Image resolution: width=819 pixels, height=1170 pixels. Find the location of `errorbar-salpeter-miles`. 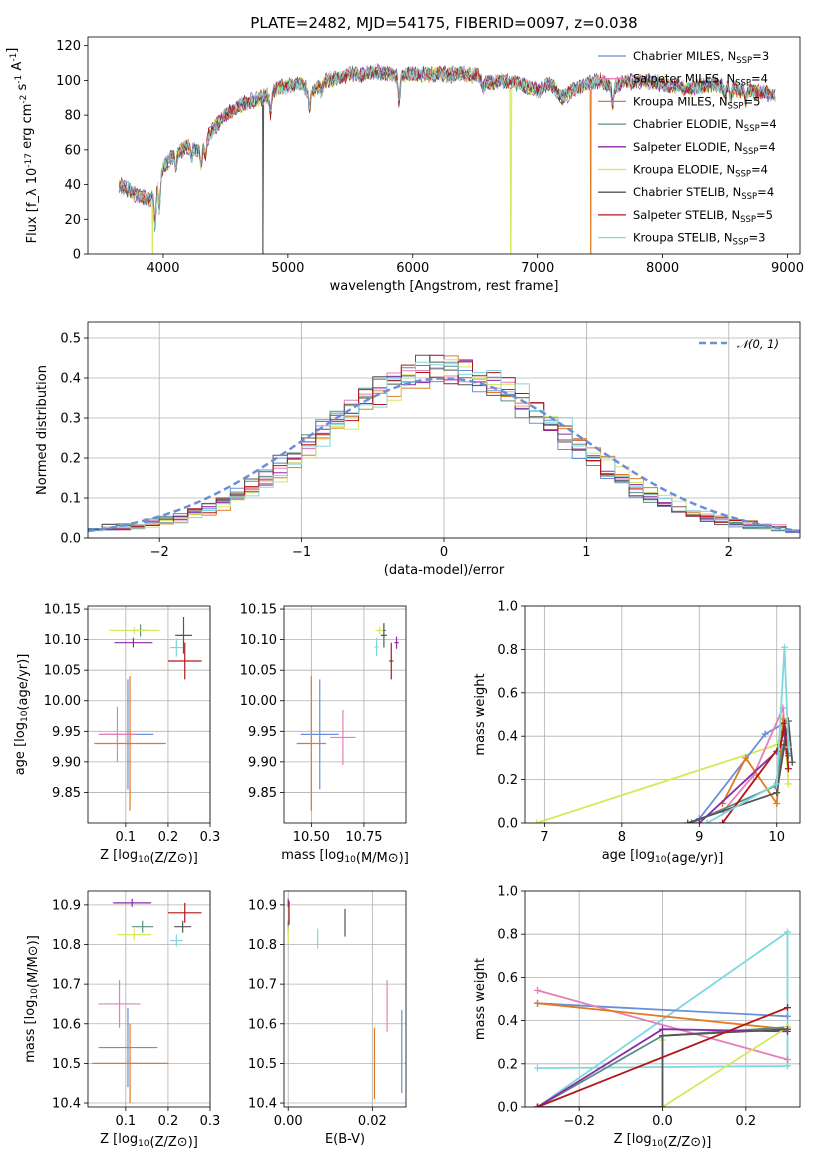

errorbar-salpeter-miles is located at coordinates (119, 1004).